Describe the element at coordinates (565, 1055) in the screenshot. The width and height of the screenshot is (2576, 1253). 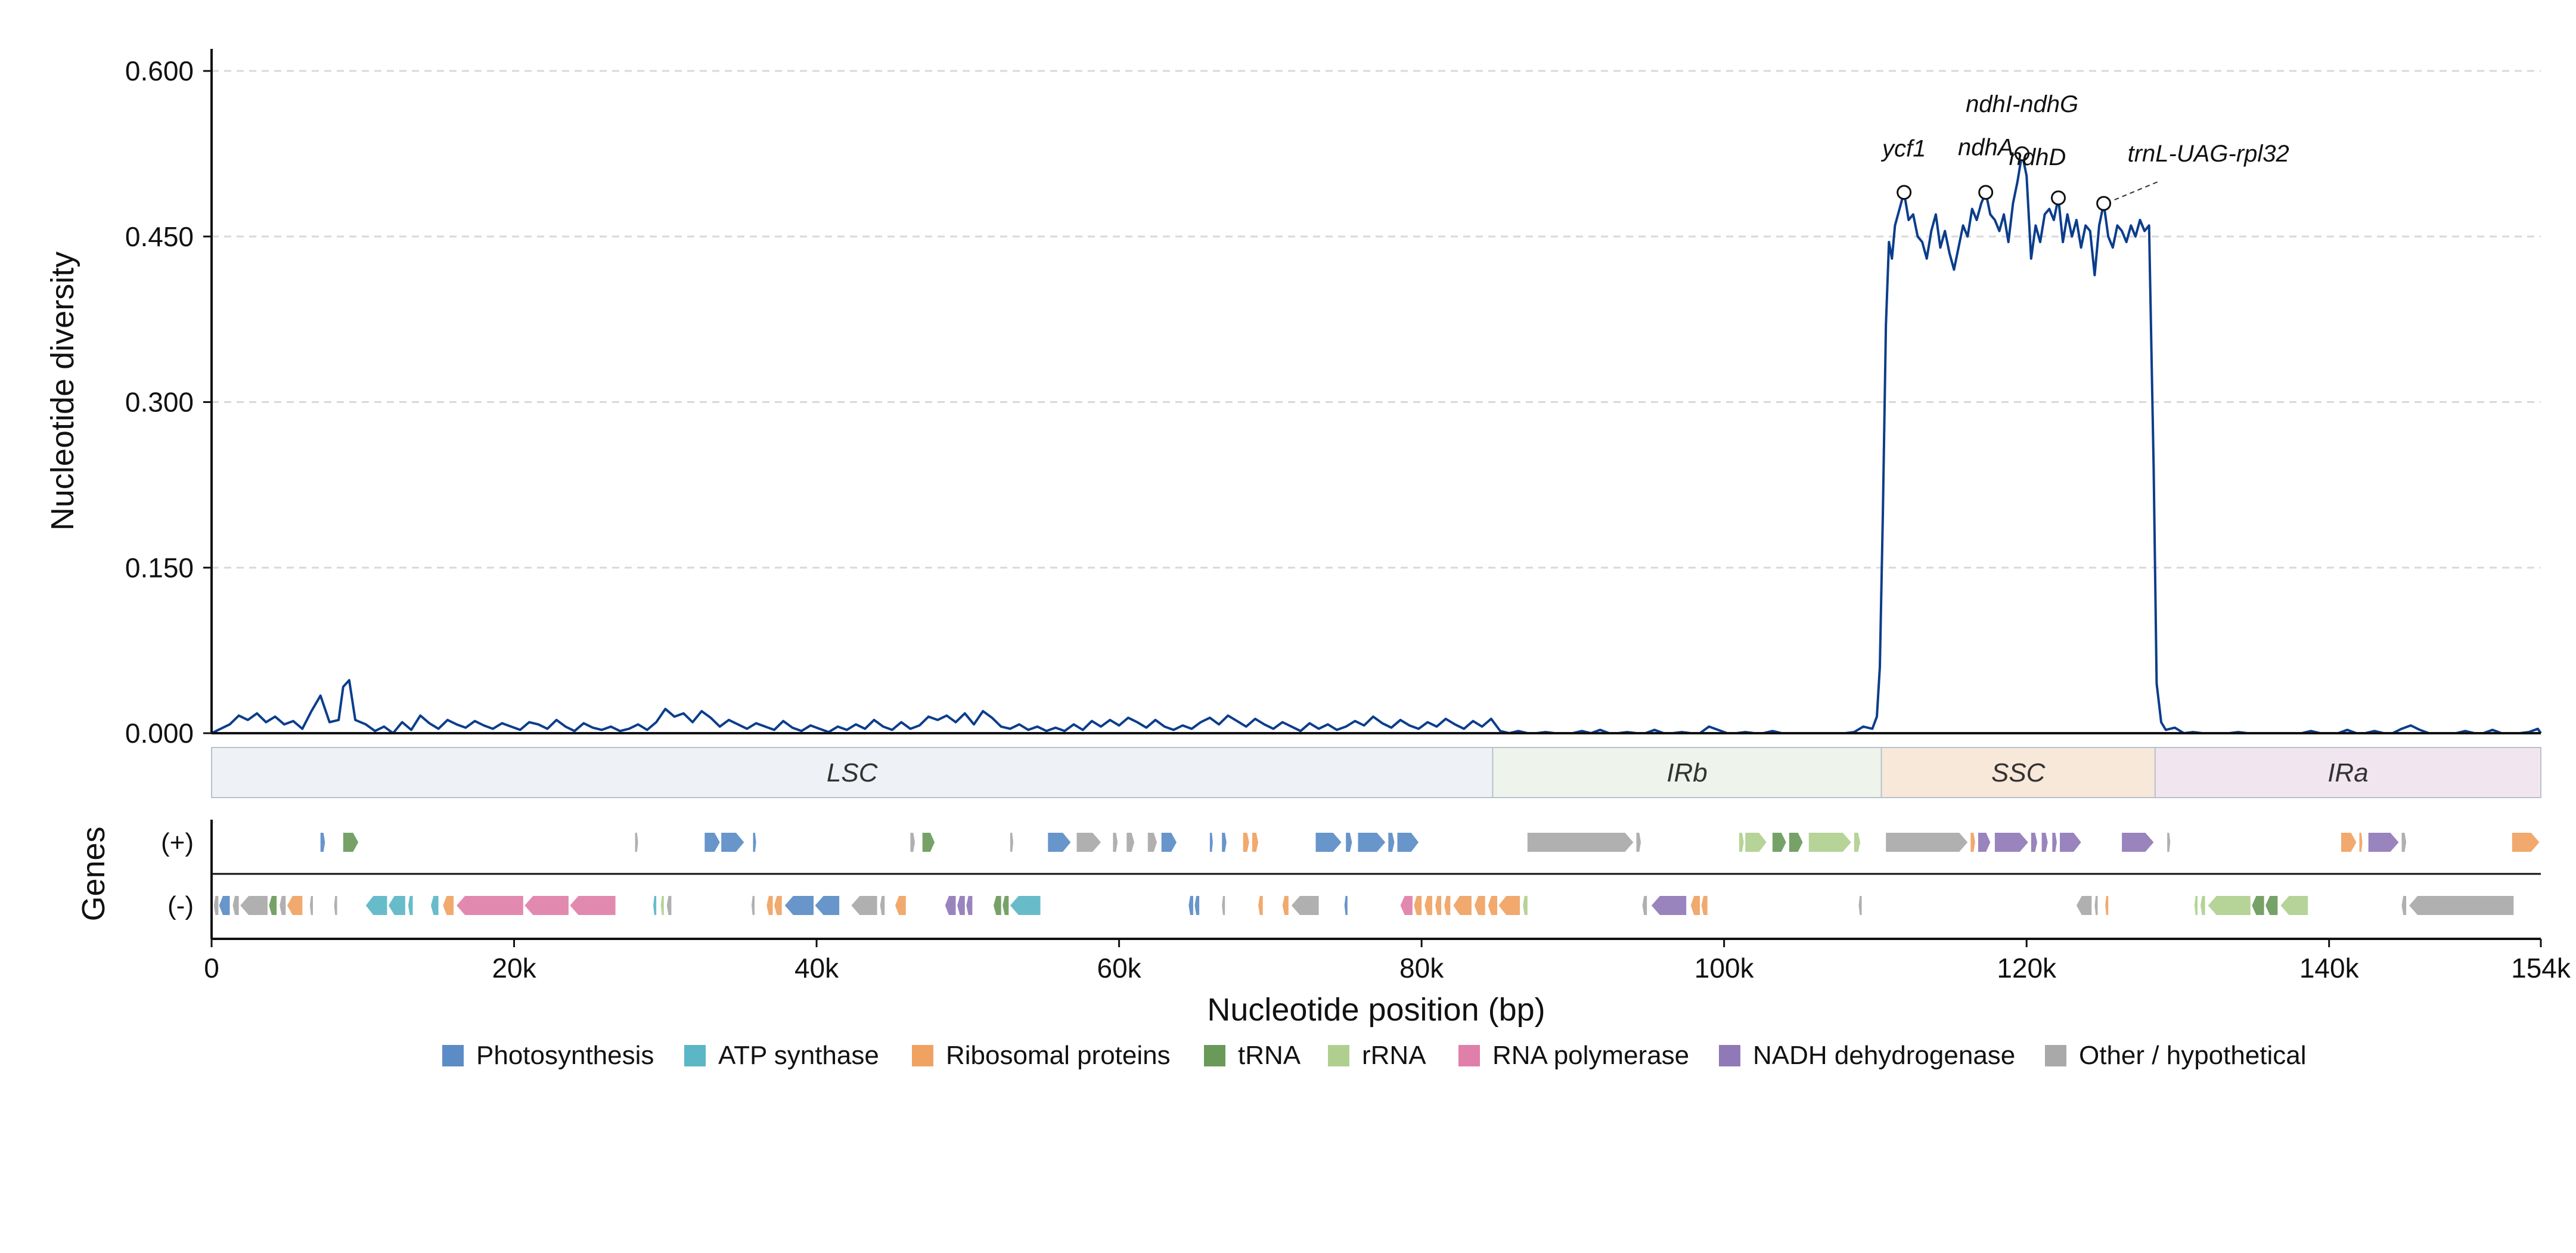
I see `legend-label: Photosynthesis` at that location.